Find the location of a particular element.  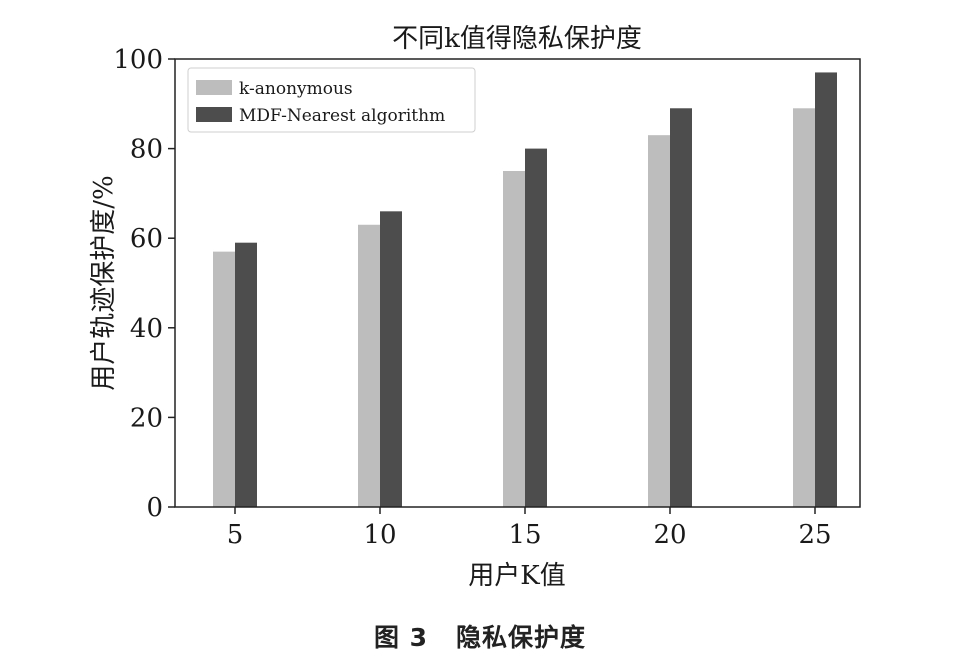

x-tick-label-5: 5 is located at coordinates (235, 535).